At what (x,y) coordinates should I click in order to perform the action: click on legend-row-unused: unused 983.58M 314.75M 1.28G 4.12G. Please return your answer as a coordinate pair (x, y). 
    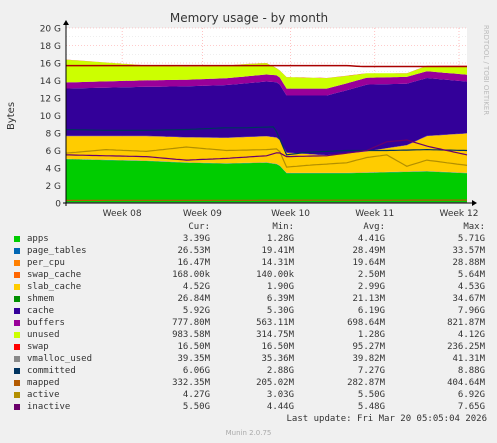
    Looking at the image, I should click on (249, 335).